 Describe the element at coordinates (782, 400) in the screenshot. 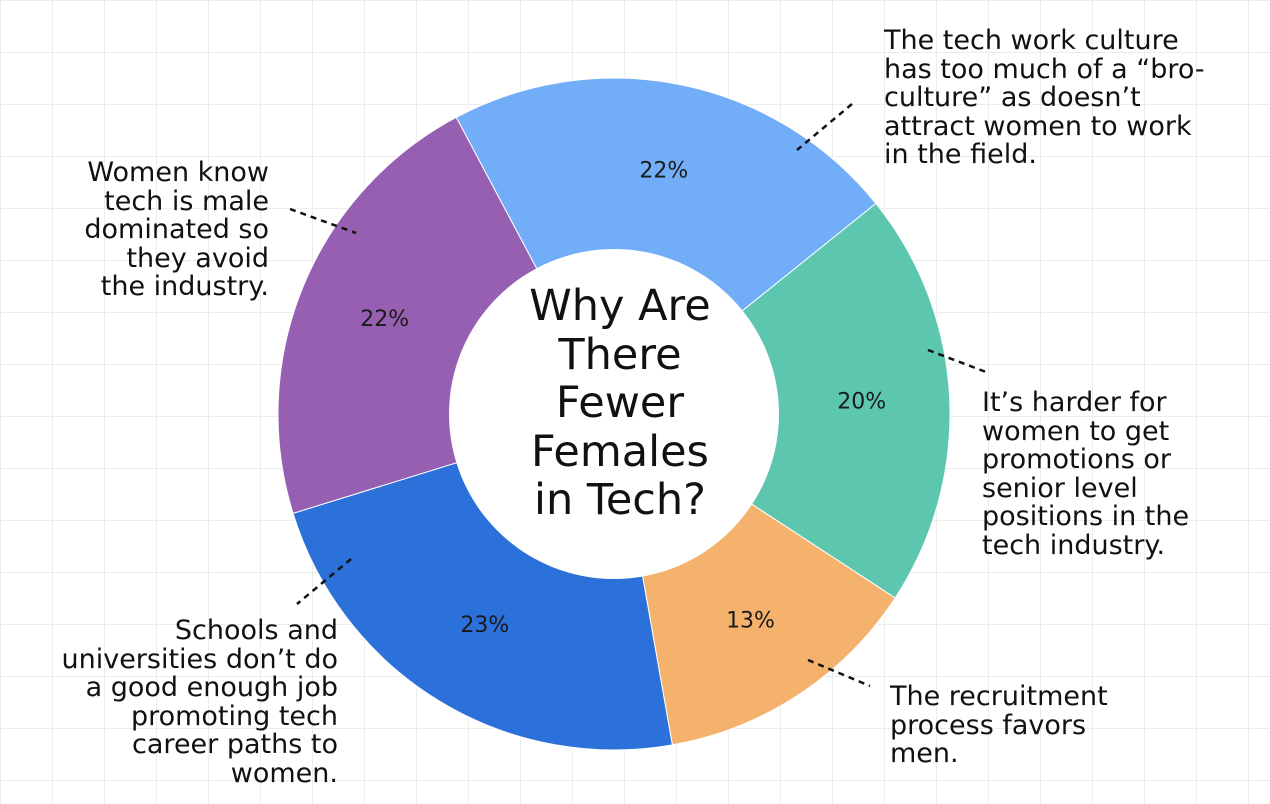

I see `slice-promotions` at that location.